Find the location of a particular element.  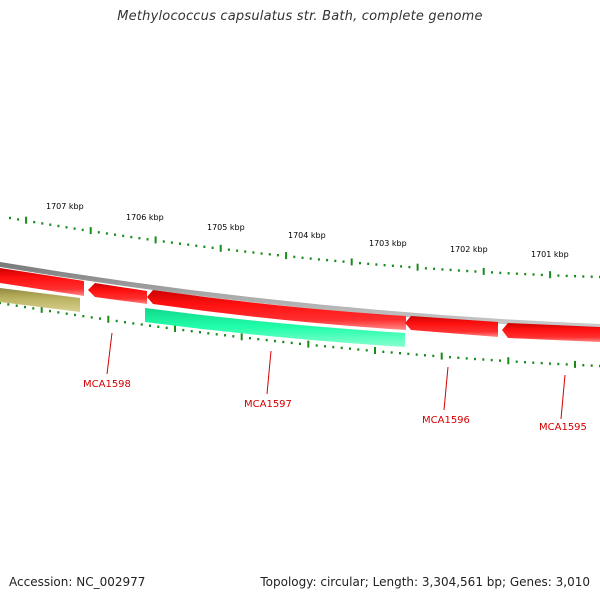

scale-label-1704: 1704 kbp is located at coordinates (307, 235).